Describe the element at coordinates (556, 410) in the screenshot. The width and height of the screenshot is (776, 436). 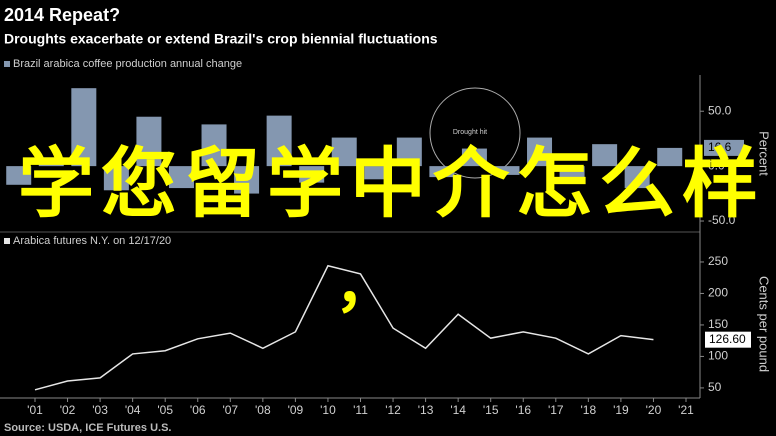
I see `x-tick-label: '17` at that location.